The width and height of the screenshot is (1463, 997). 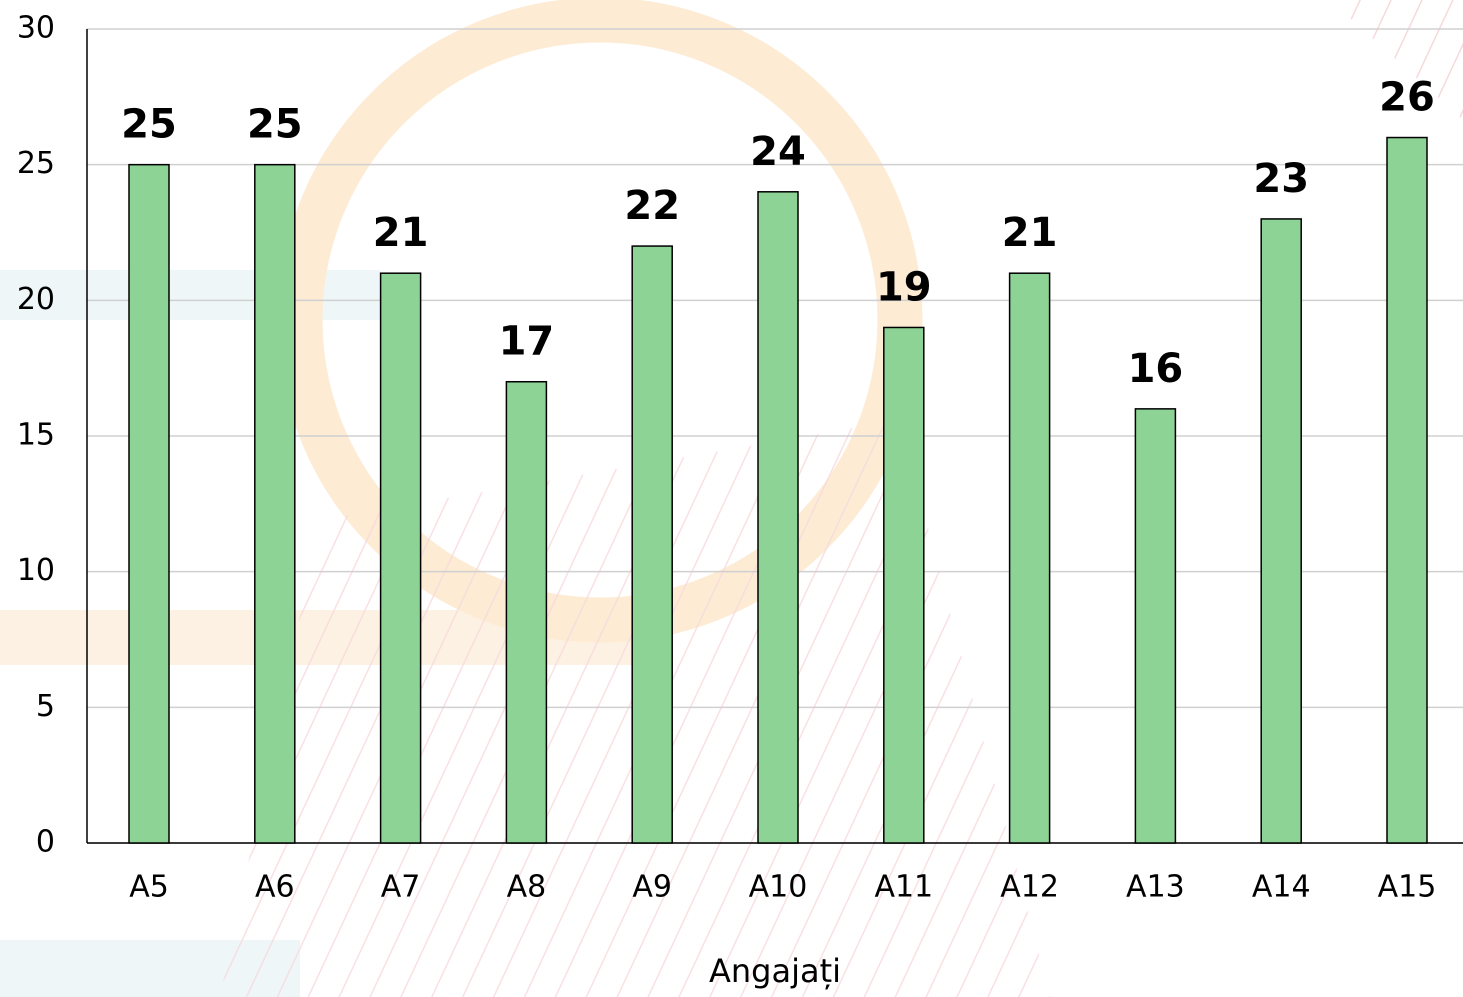 I want to click on y-tick-label: 5, so click(x=45, y=706).